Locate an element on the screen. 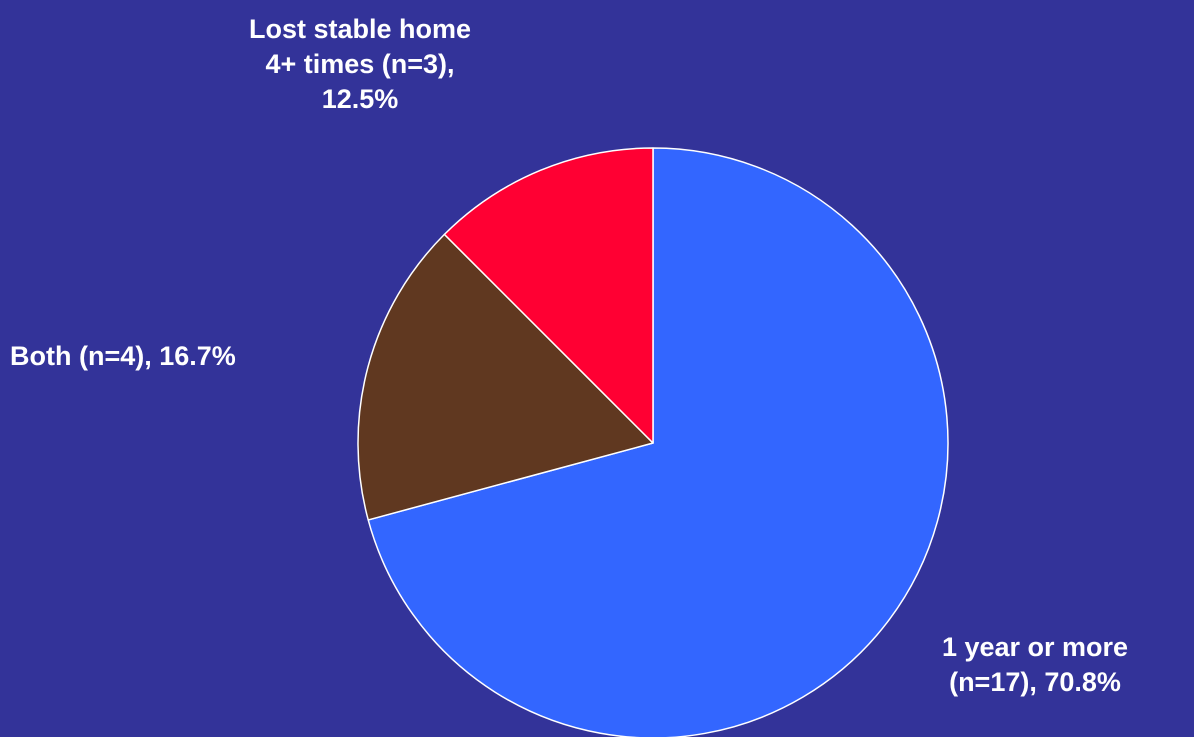 The image size is (1194, 737). slice-label-lost-stable-home: Lost stable home 4+ times (n=3), 12.5% is located at coordinates (360, 64).